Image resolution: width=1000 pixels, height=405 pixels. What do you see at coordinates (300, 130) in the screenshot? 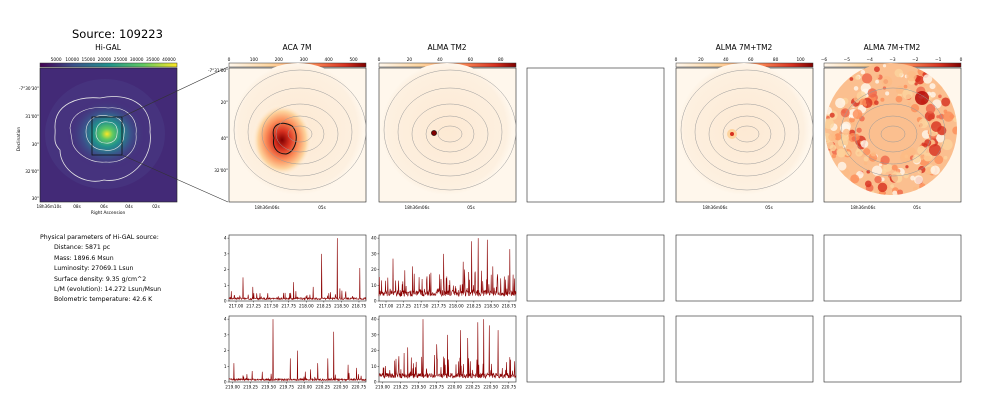
I see `aca-contours` at bounding box center [300, 130].